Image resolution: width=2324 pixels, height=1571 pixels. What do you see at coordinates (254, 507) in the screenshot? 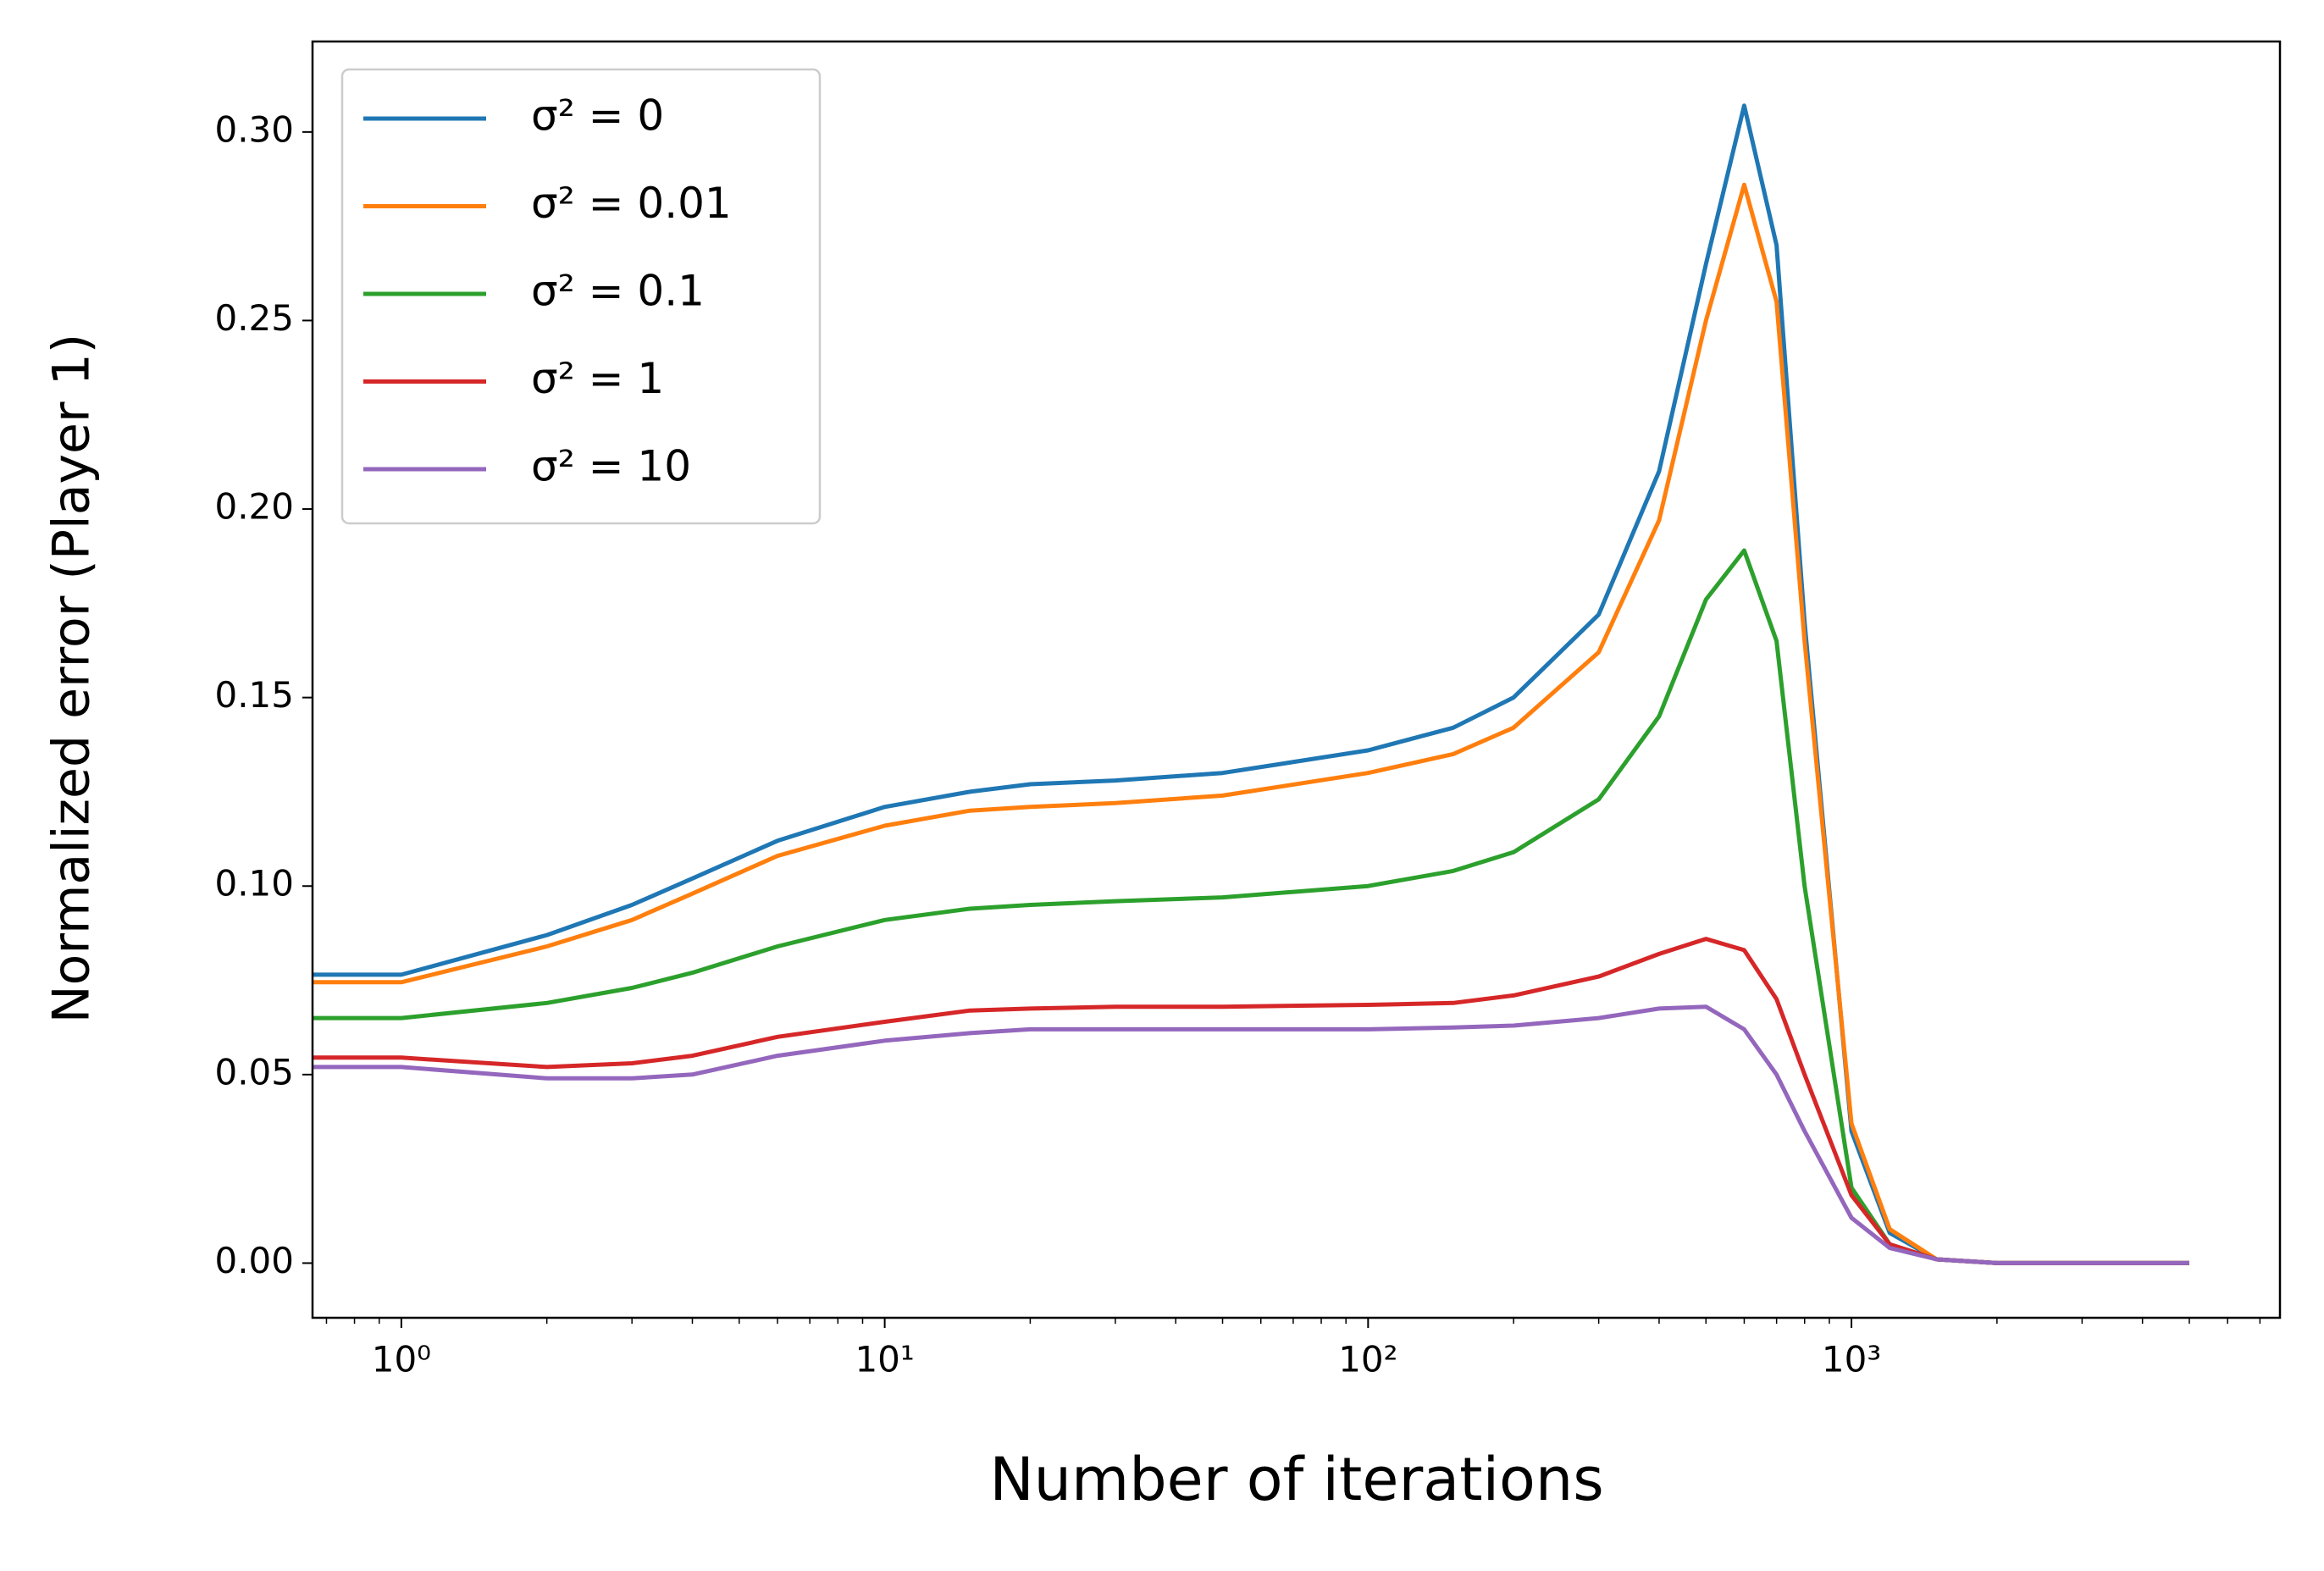
I see `y-tick-label: 0.20` at bounding box center [254, 507].